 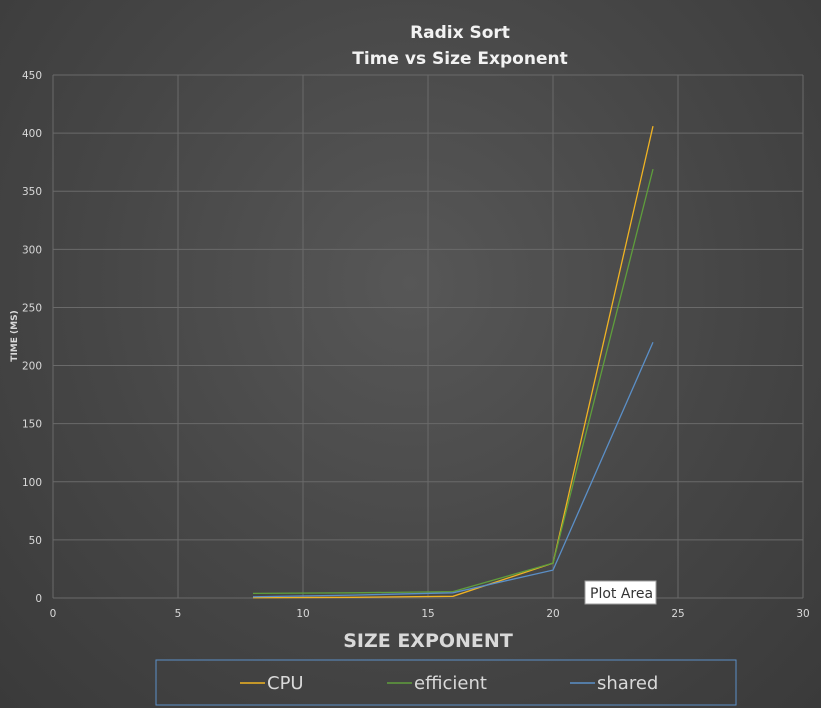 What do you see at coordinates (32, 76) in the screenshot?
I see `y-tick-label: 450` at bounding box center [32, 76].